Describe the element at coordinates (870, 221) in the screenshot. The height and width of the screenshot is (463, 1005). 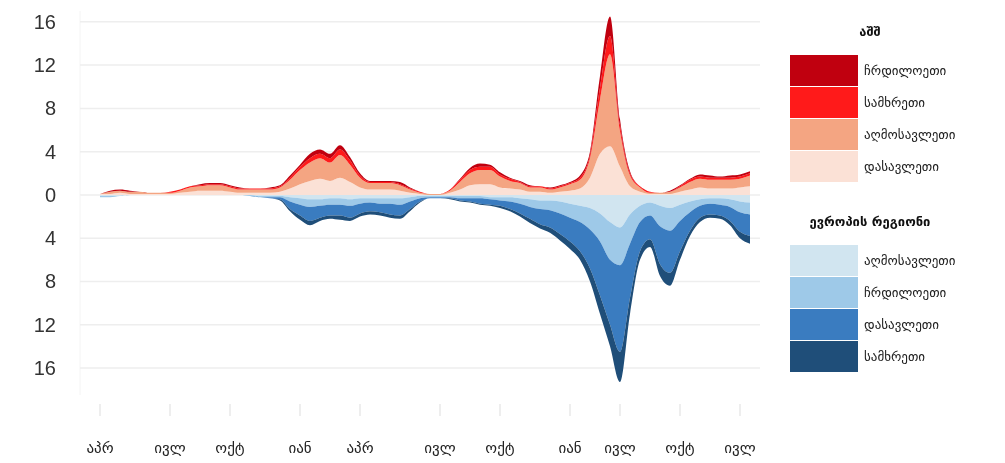
I see `legend-title: ევროპის რეგიონი` at that location.